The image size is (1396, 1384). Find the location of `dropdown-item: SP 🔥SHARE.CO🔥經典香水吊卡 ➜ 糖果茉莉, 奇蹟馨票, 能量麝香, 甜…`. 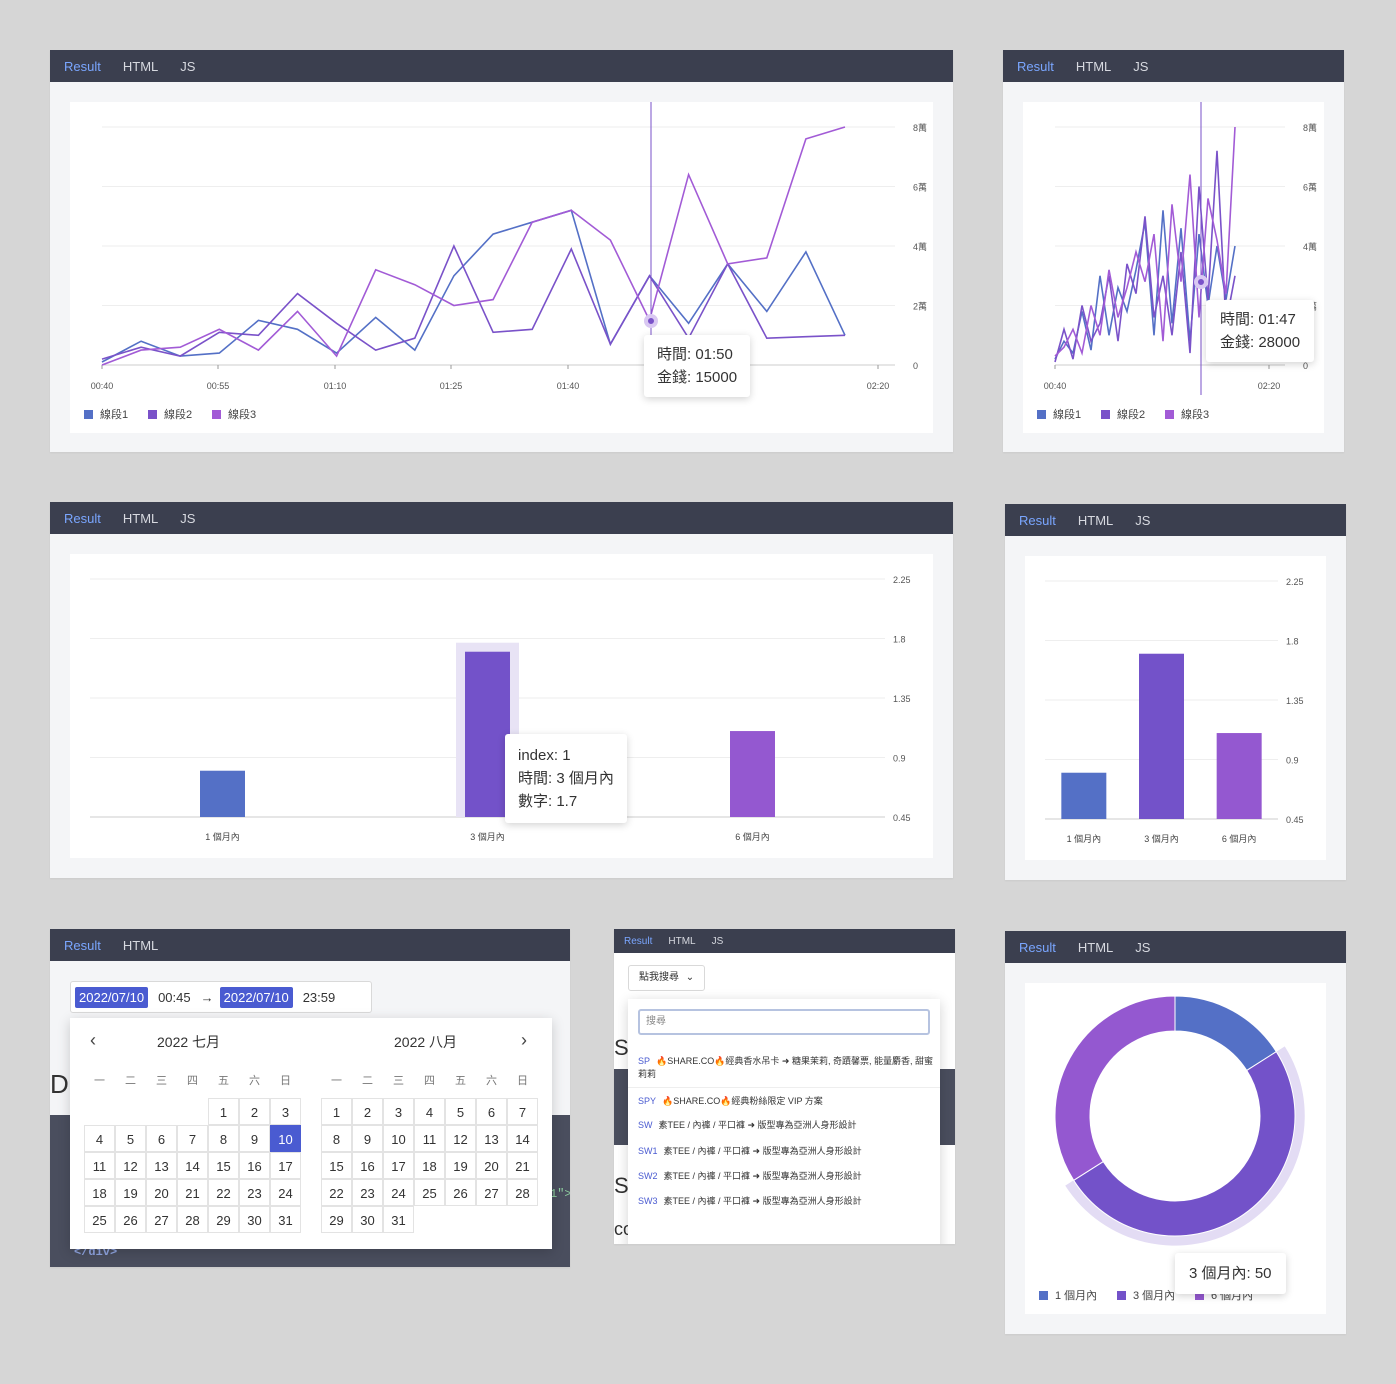

dropdown-item: SP 🔥SHARE.CO🔥經典香水吊卡 ➜ 糖果茉莉, 奇蹟馨票, 能量麝香, 甜… is located at coordinates (786, 1068).